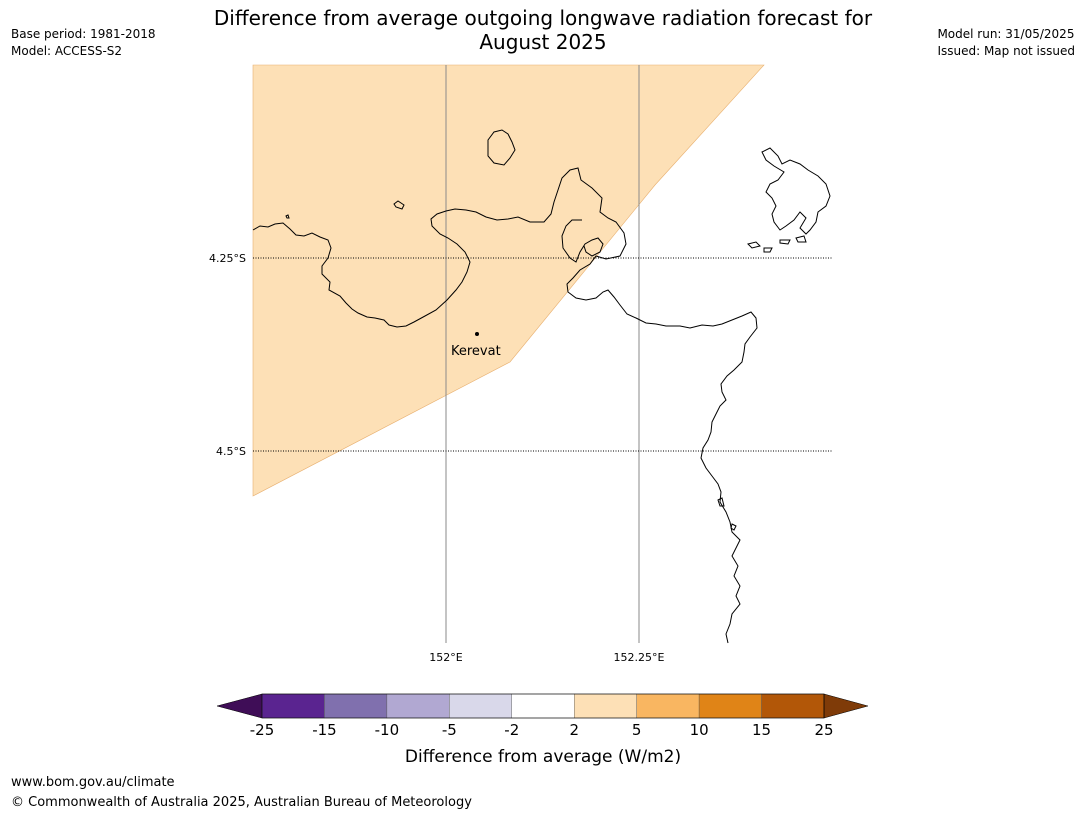  Describe the element at coordinates (1006, 51) in the screenshot. I see `issued-status: Issued: Map not issued` at that location.